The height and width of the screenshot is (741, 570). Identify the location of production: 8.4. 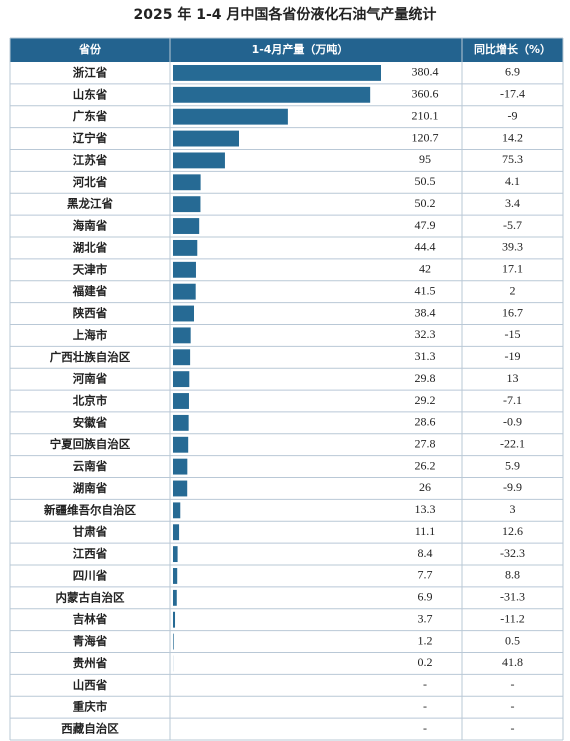
(425, 553).